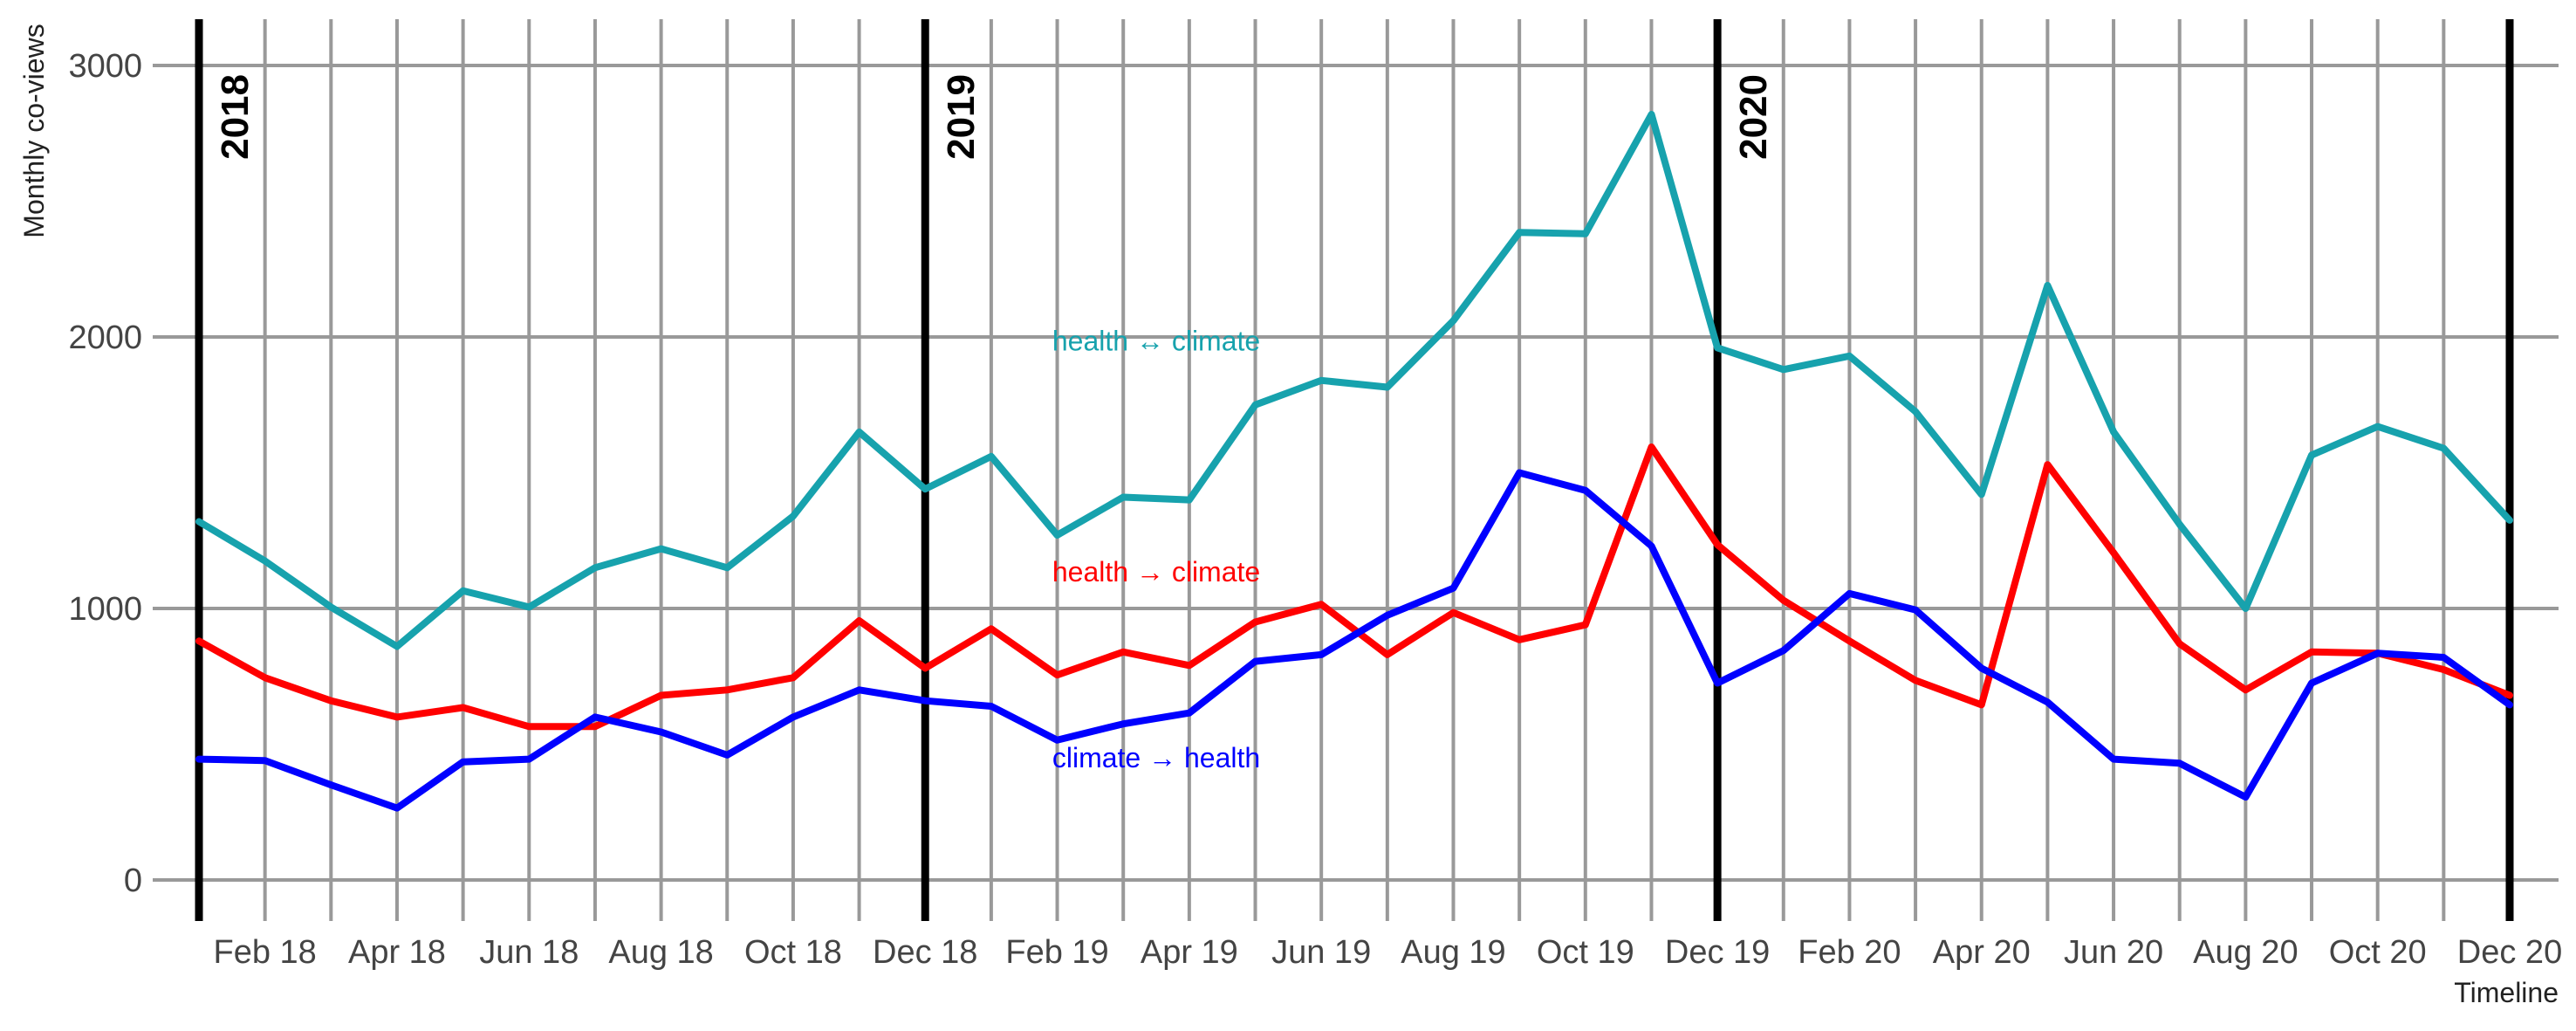 This screenshot has height=1031, width=2576. What do you see at coordinates (961, 117) in the screenshot?
I see `year-label: 2019` at bounding box center [961, 117].